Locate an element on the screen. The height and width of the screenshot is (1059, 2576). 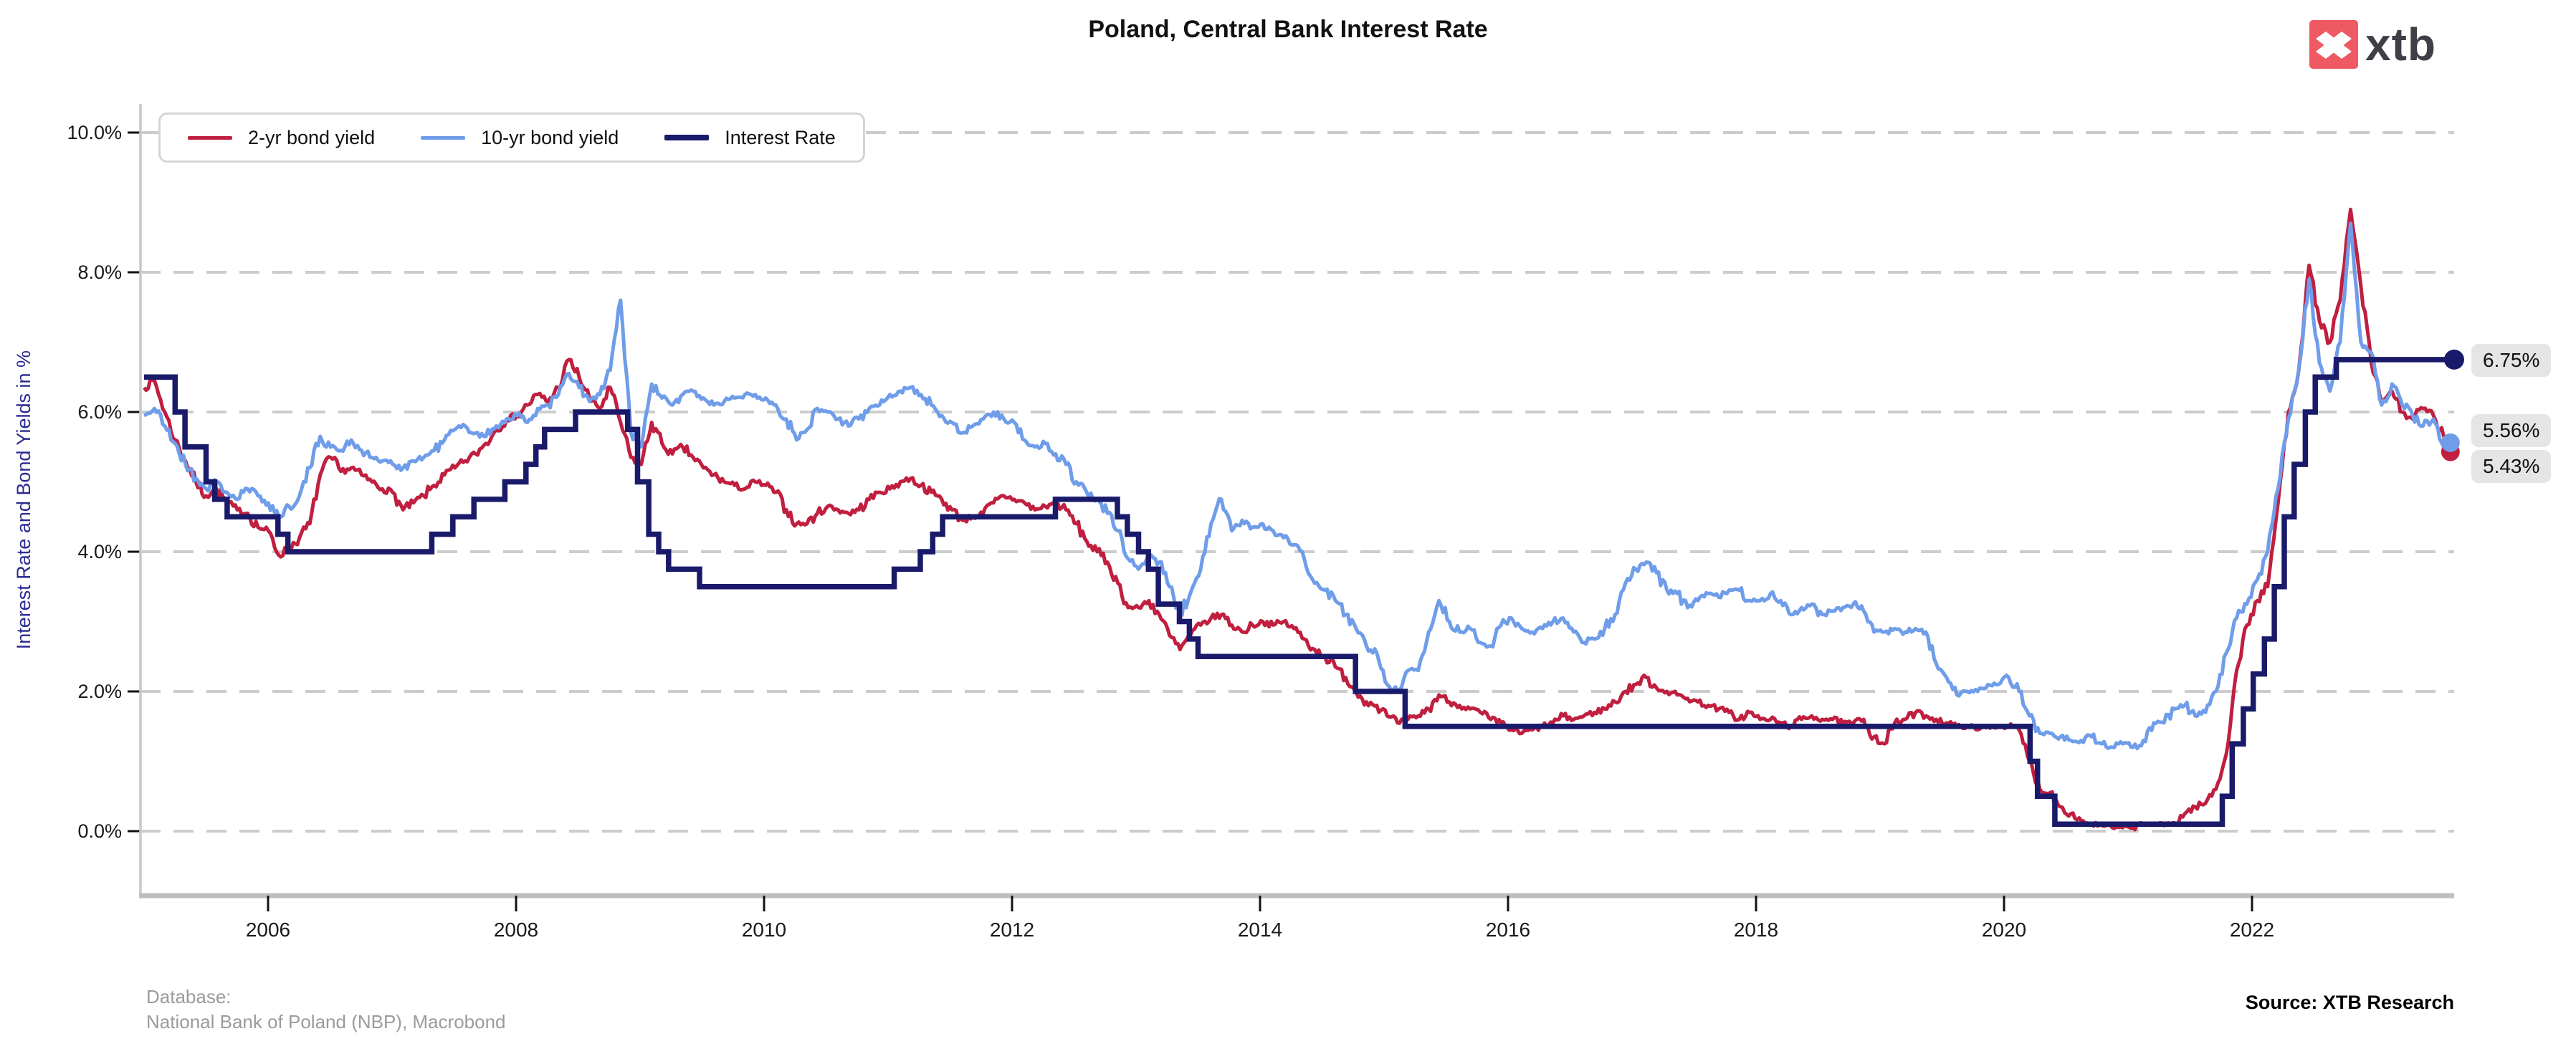
chart-title: Poland, Central Bank Interest Rate is located at coordinates (1288, 29).